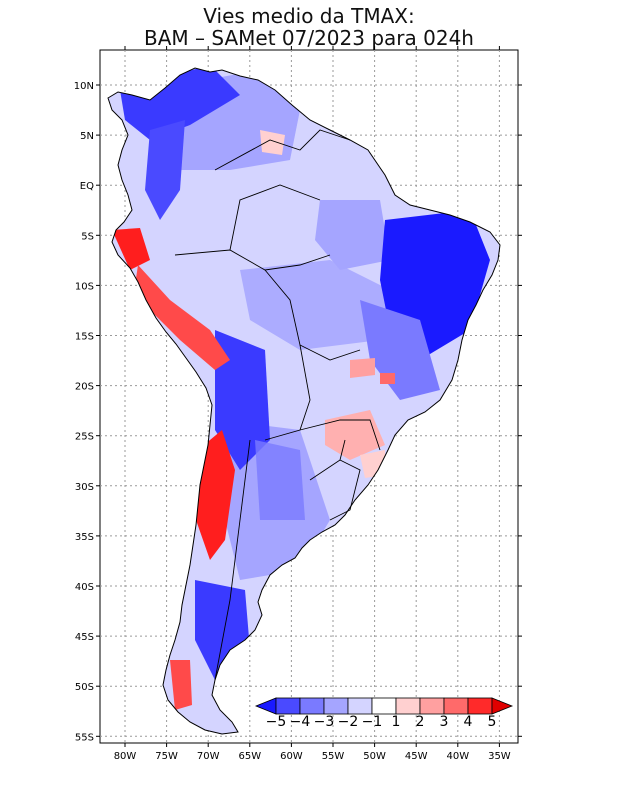 Image resolution: width=618 pixels, height=800 pixels. What do you see at coordinates (131, 249) in the screenshot?
I see `bias-strong-red-peru-coast` at bounding box center [131, 249].